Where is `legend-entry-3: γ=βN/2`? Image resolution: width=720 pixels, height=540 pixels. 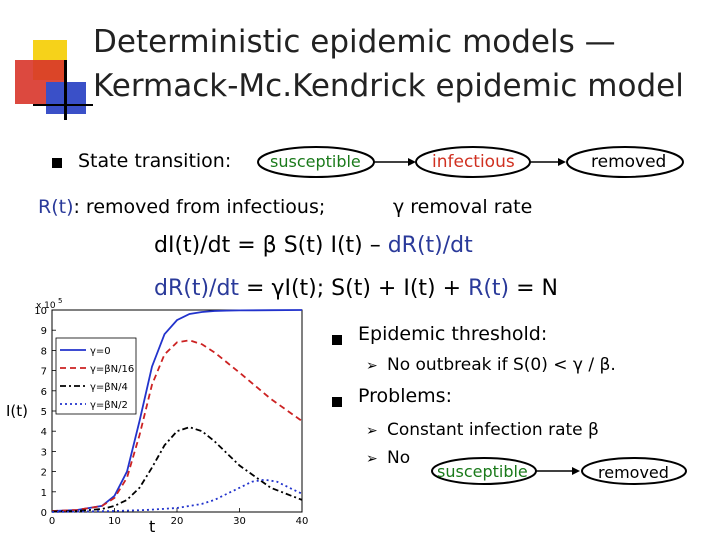 legend-entry-3: γ=βN/2 is located at coordinates (109, 405).